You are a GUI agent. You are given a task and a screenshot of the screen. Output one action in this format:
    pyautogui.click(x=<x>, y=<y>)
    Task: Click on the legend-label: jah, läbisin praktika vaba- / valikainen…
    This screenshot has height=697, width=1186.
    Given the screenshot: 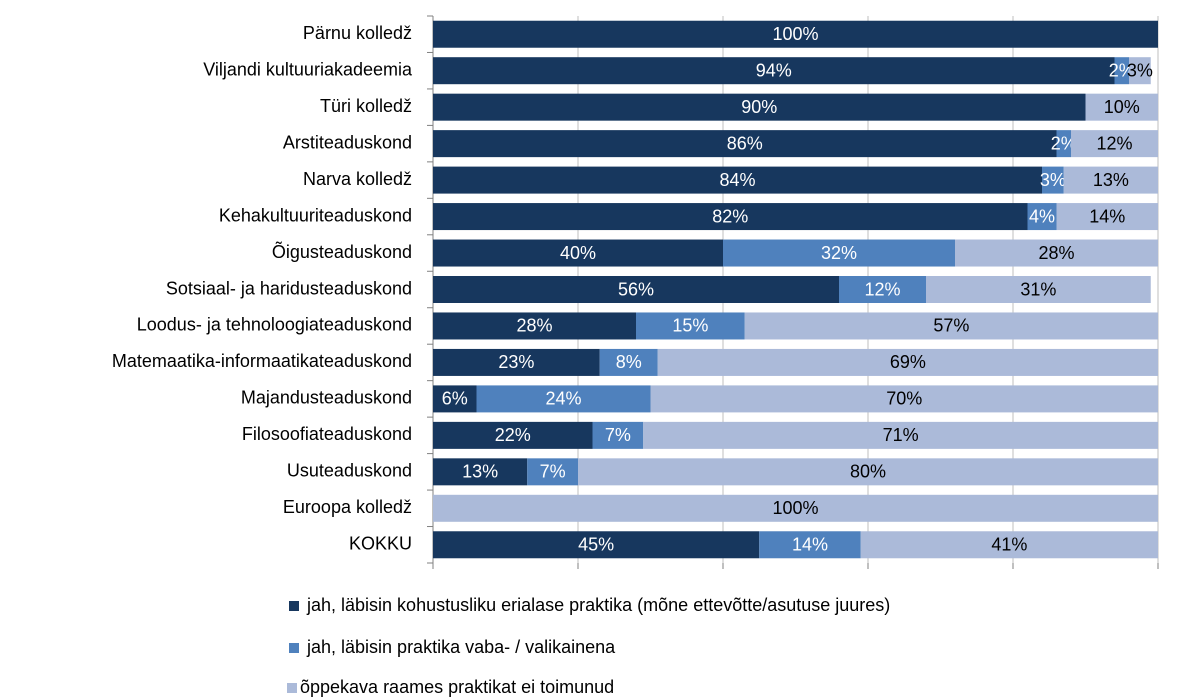 What is the action you would take?
    pyautogui.click(x=461, y=647)
    